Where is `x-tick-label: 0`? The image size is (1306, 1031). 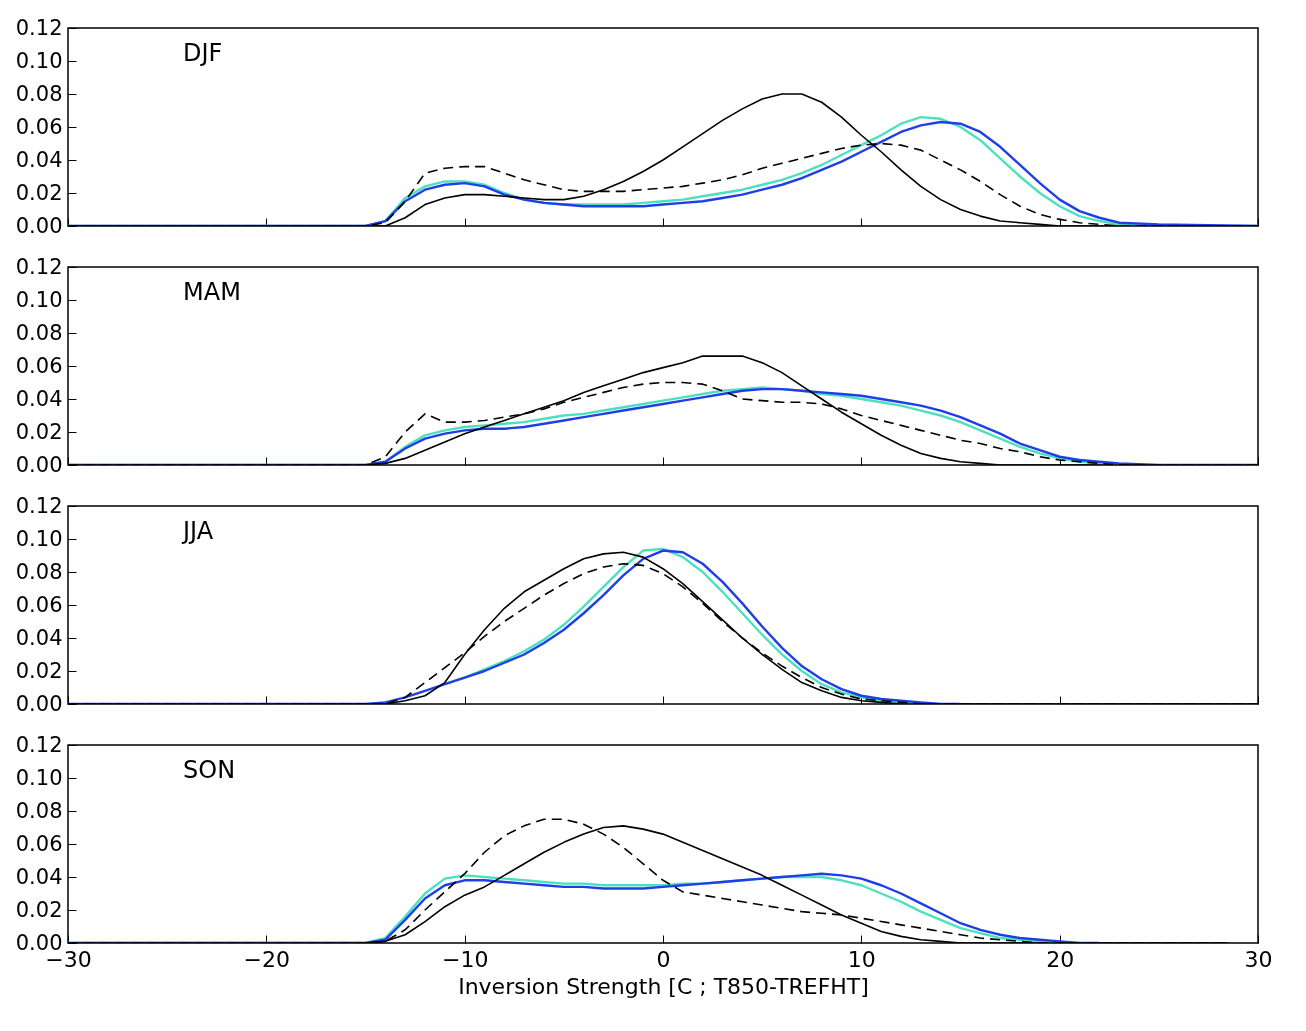 x-tick-label: 0 is located at coordinates (663, 959).